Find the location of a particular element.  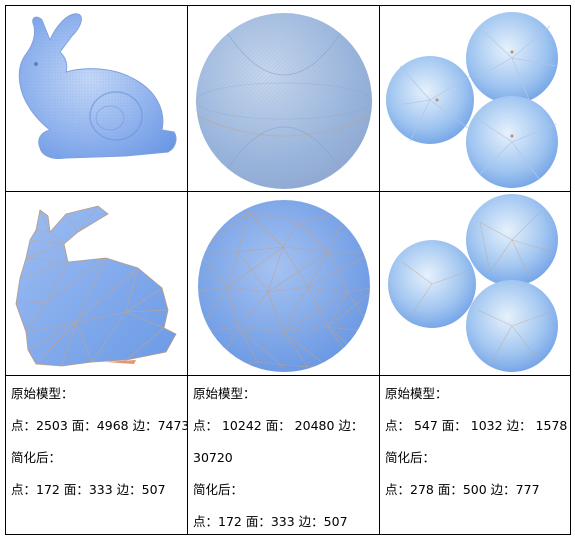

table-border-top is located at coordinates (288, 5).